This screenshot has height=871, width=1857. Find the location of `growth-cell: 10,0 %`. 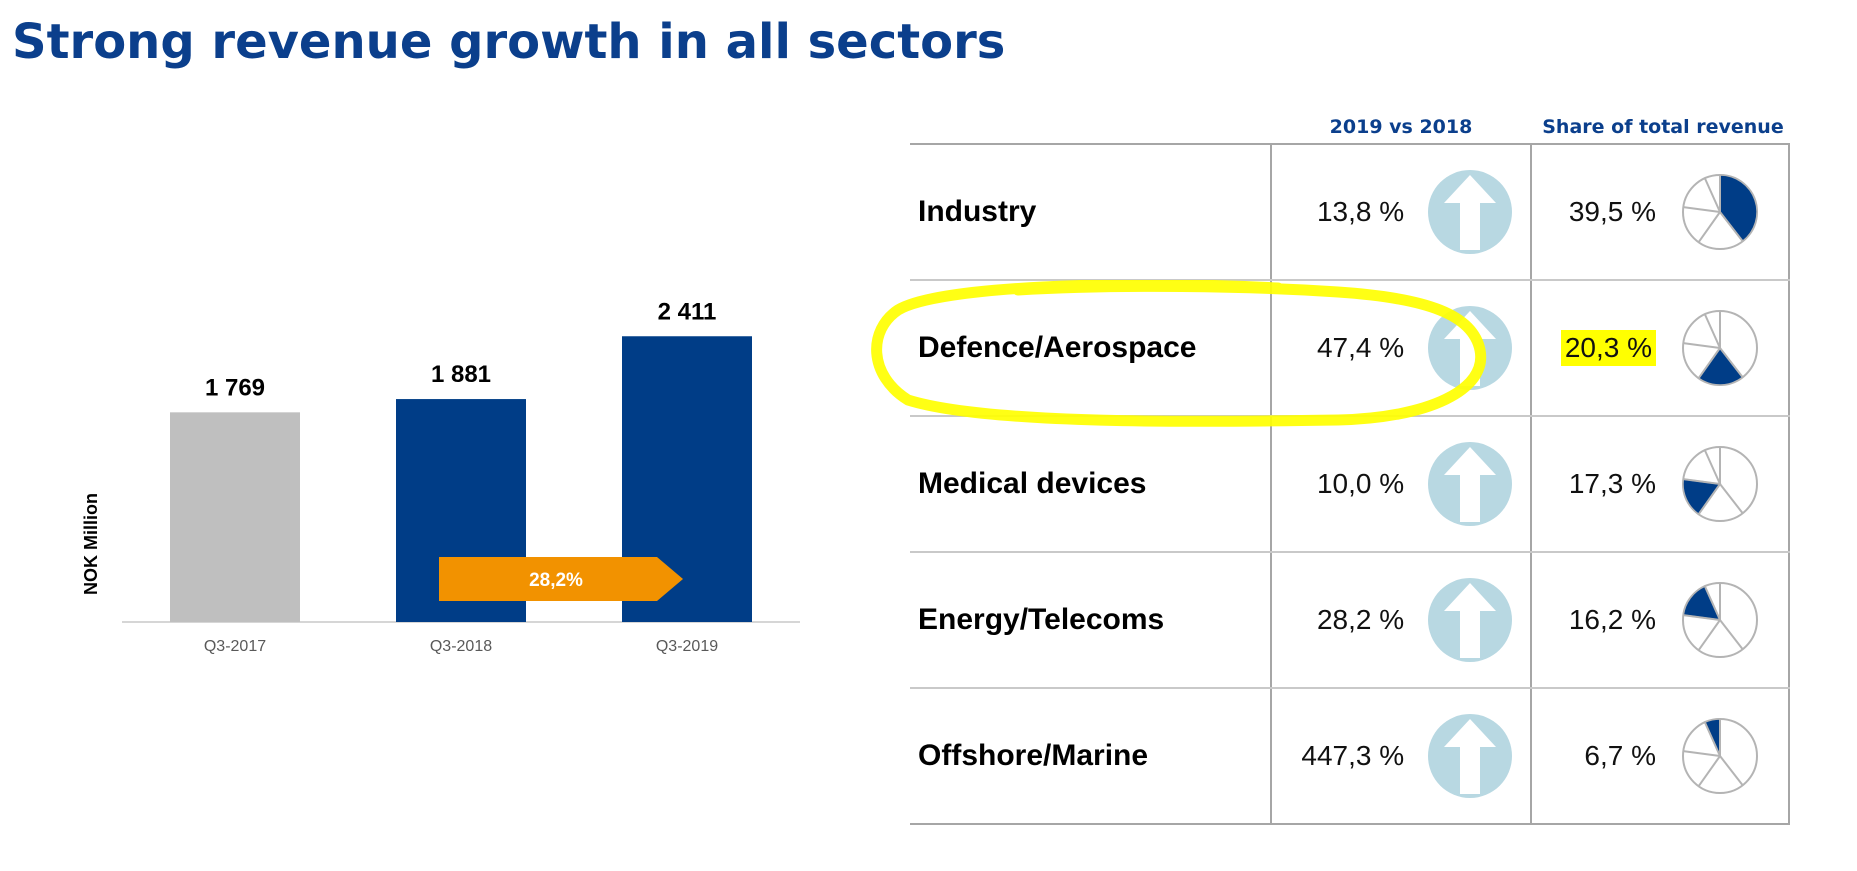

growth-cell: 10,0 % is located at coordinates (1401, 484).